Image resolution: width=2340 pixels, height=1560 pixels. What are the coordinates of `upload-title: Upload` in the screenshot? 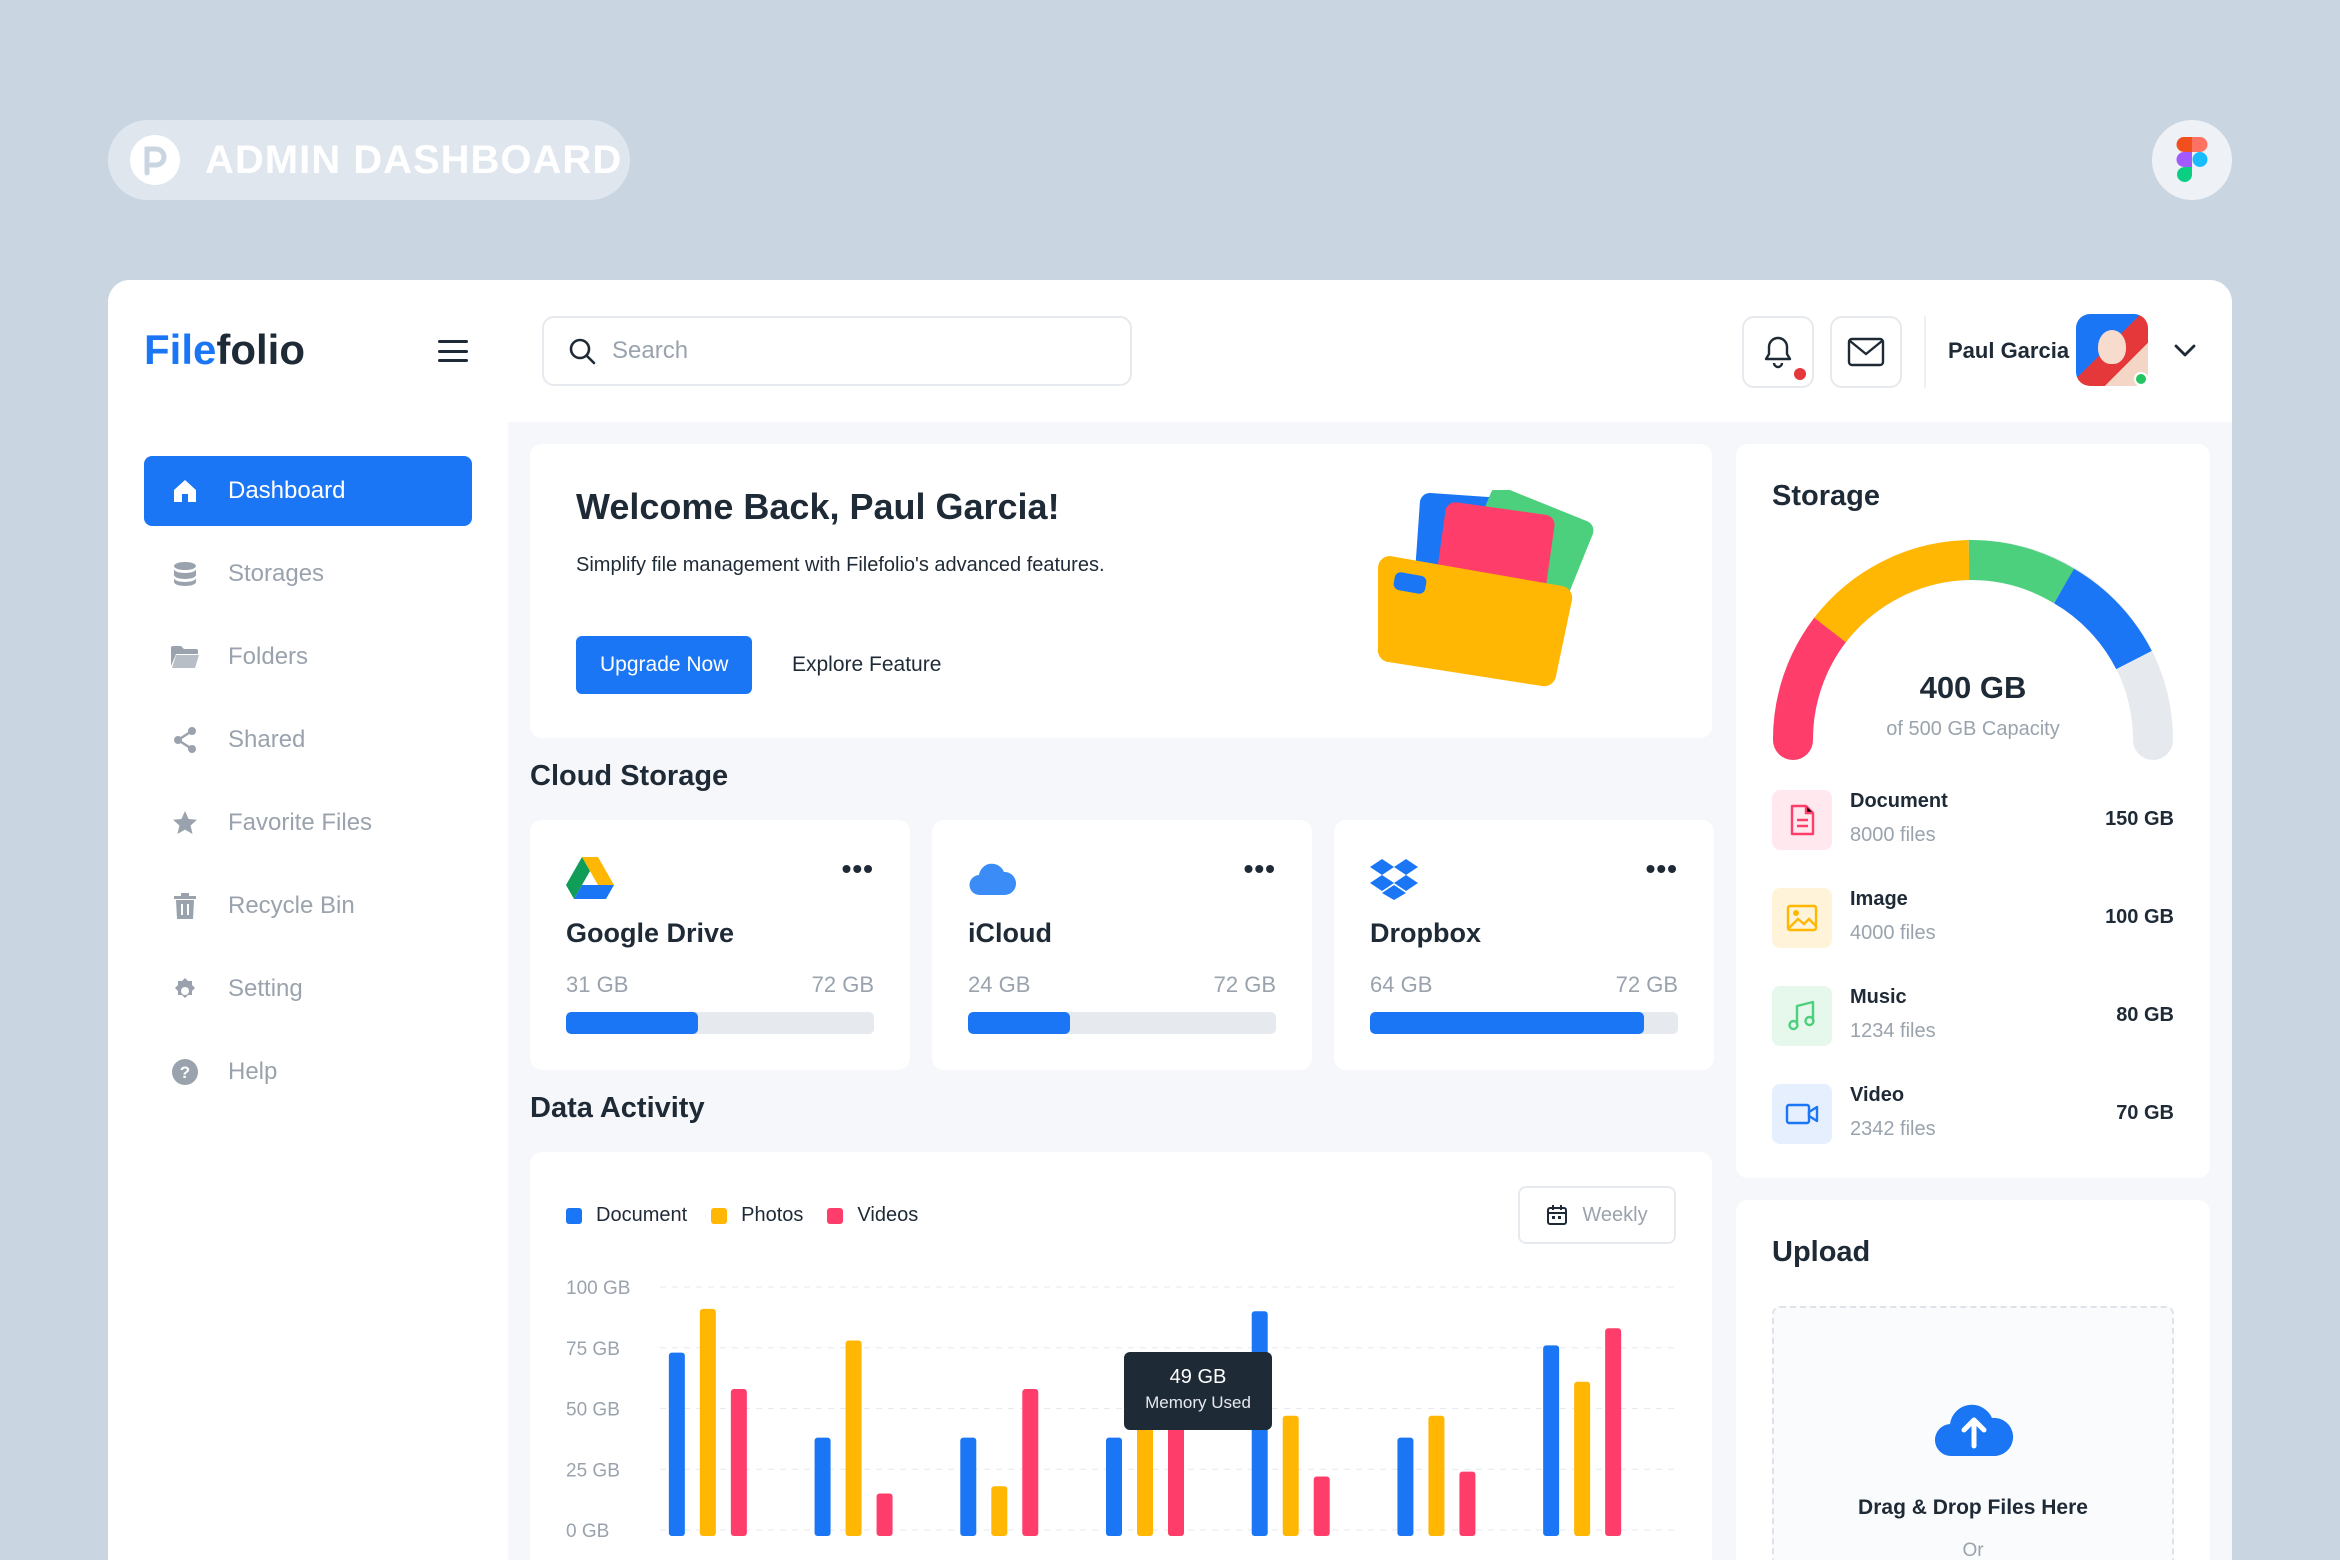 It's located at (1821, 1252).